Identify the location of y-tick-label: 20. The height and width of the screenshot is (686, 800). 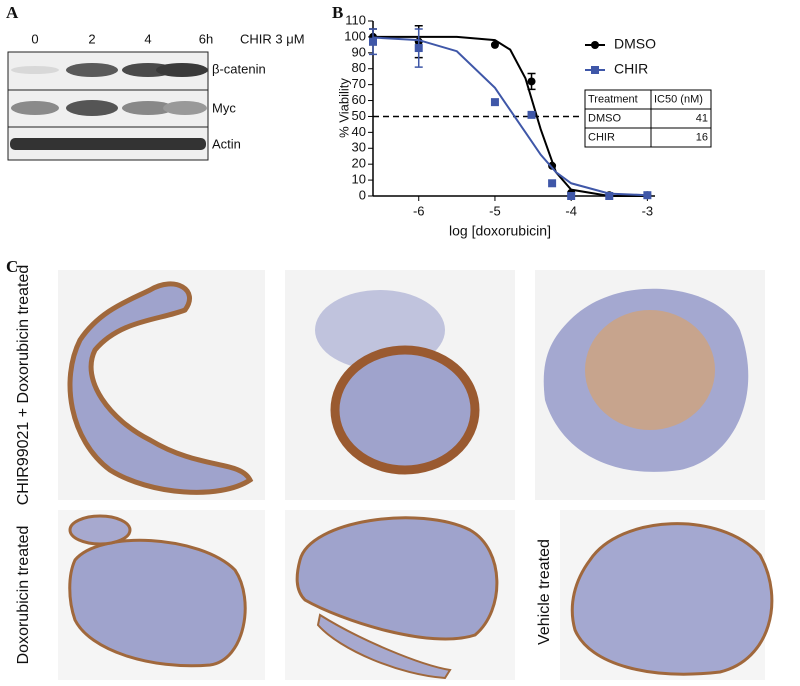
(359, 163).